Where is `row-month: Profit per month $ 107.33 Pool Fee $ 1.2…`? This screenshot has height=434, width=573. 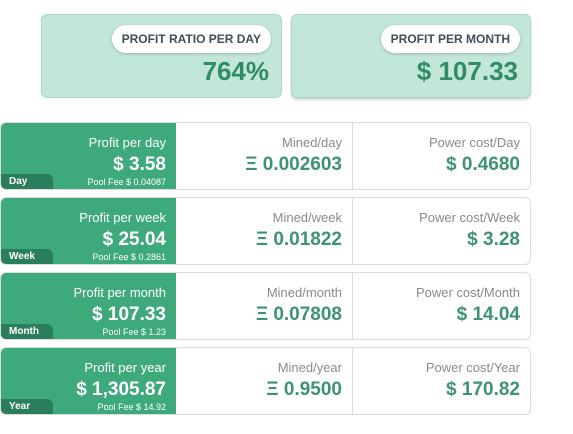
row-month: Profit per month $ 107.33 Pool Fee $ 1.2… is located at coordinates (265, 306).